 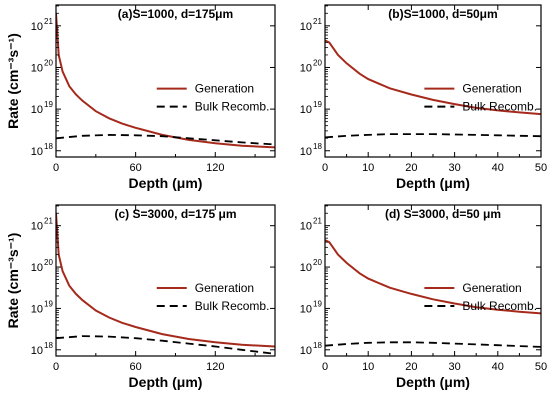 What do you see at coordinates (443, 214) in the screenshot?
I see `panel-title: (d) S=3000, d=50 μm` at bounding box center [443, 214].